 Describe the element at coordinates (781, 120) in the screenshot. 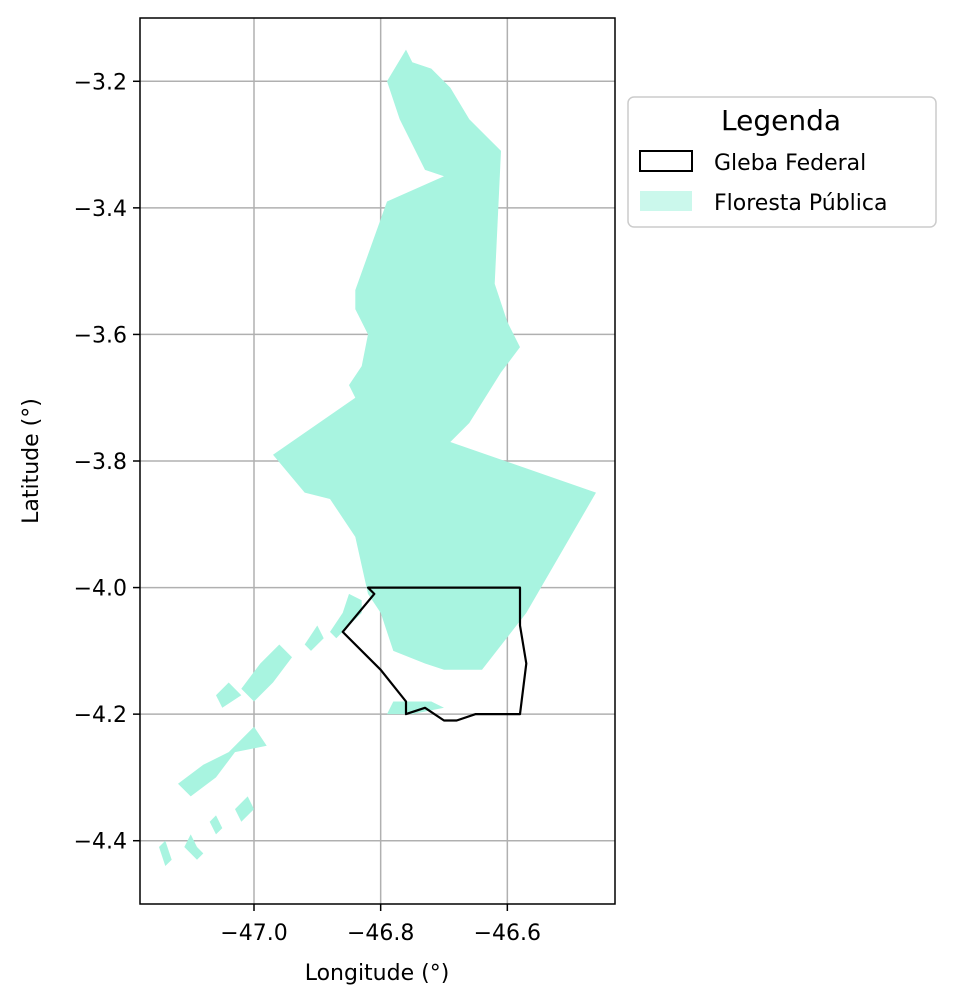

I see `legend-title: Legenda` at that location.